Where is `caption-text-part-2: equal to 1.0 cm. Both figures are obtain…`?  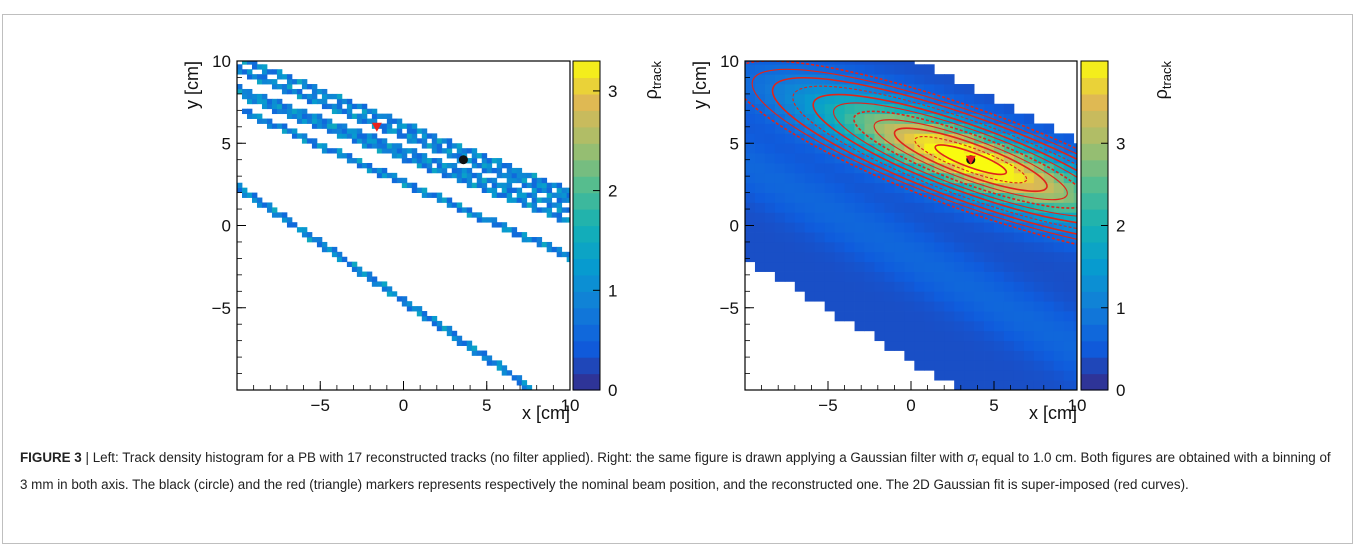 caption-text-part-2: equal to 1.0 cm. Both figures are obtain… is located at coordinates (675, 471).